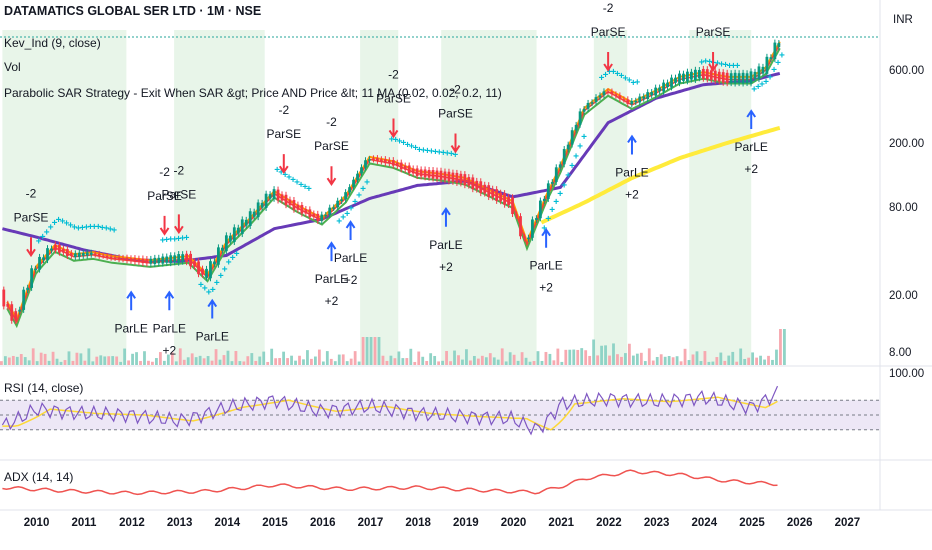 This screenshot has height=550, width=932. What do you see at coordinates (466, 523) in the screenshot?
I see `time-tick: 2019` at bounding box center [466, 523].